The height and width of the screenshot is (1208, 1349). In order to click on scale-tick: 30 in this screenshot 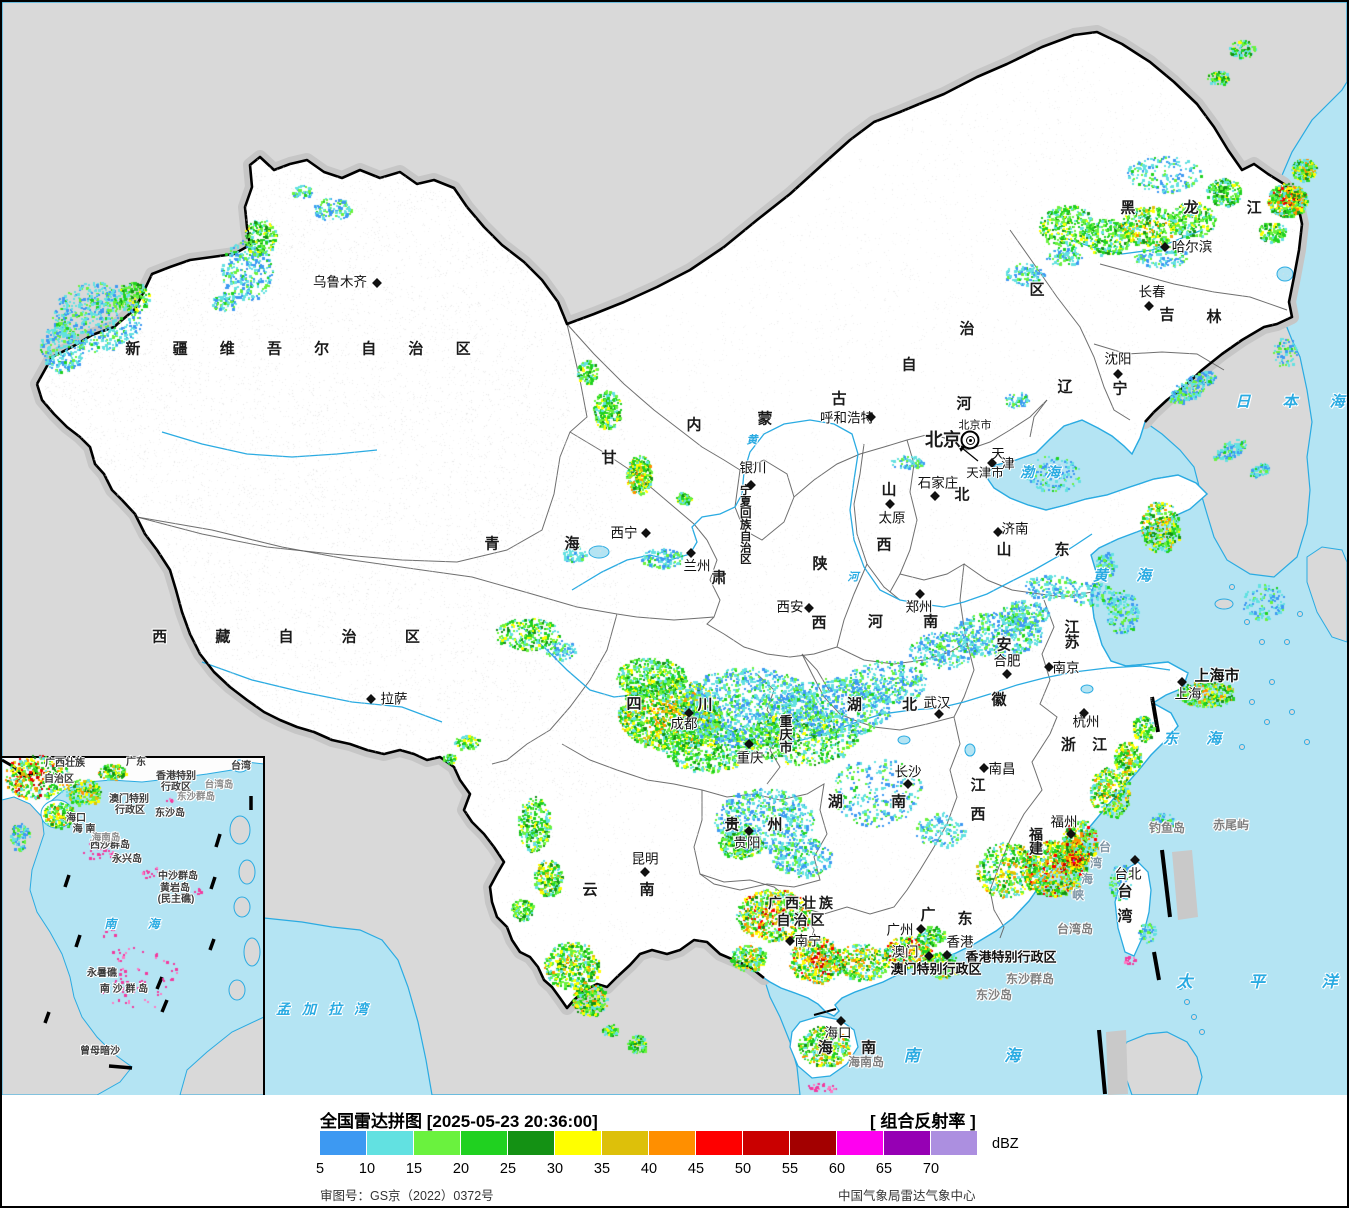, I will do `click(555, 1169)`.